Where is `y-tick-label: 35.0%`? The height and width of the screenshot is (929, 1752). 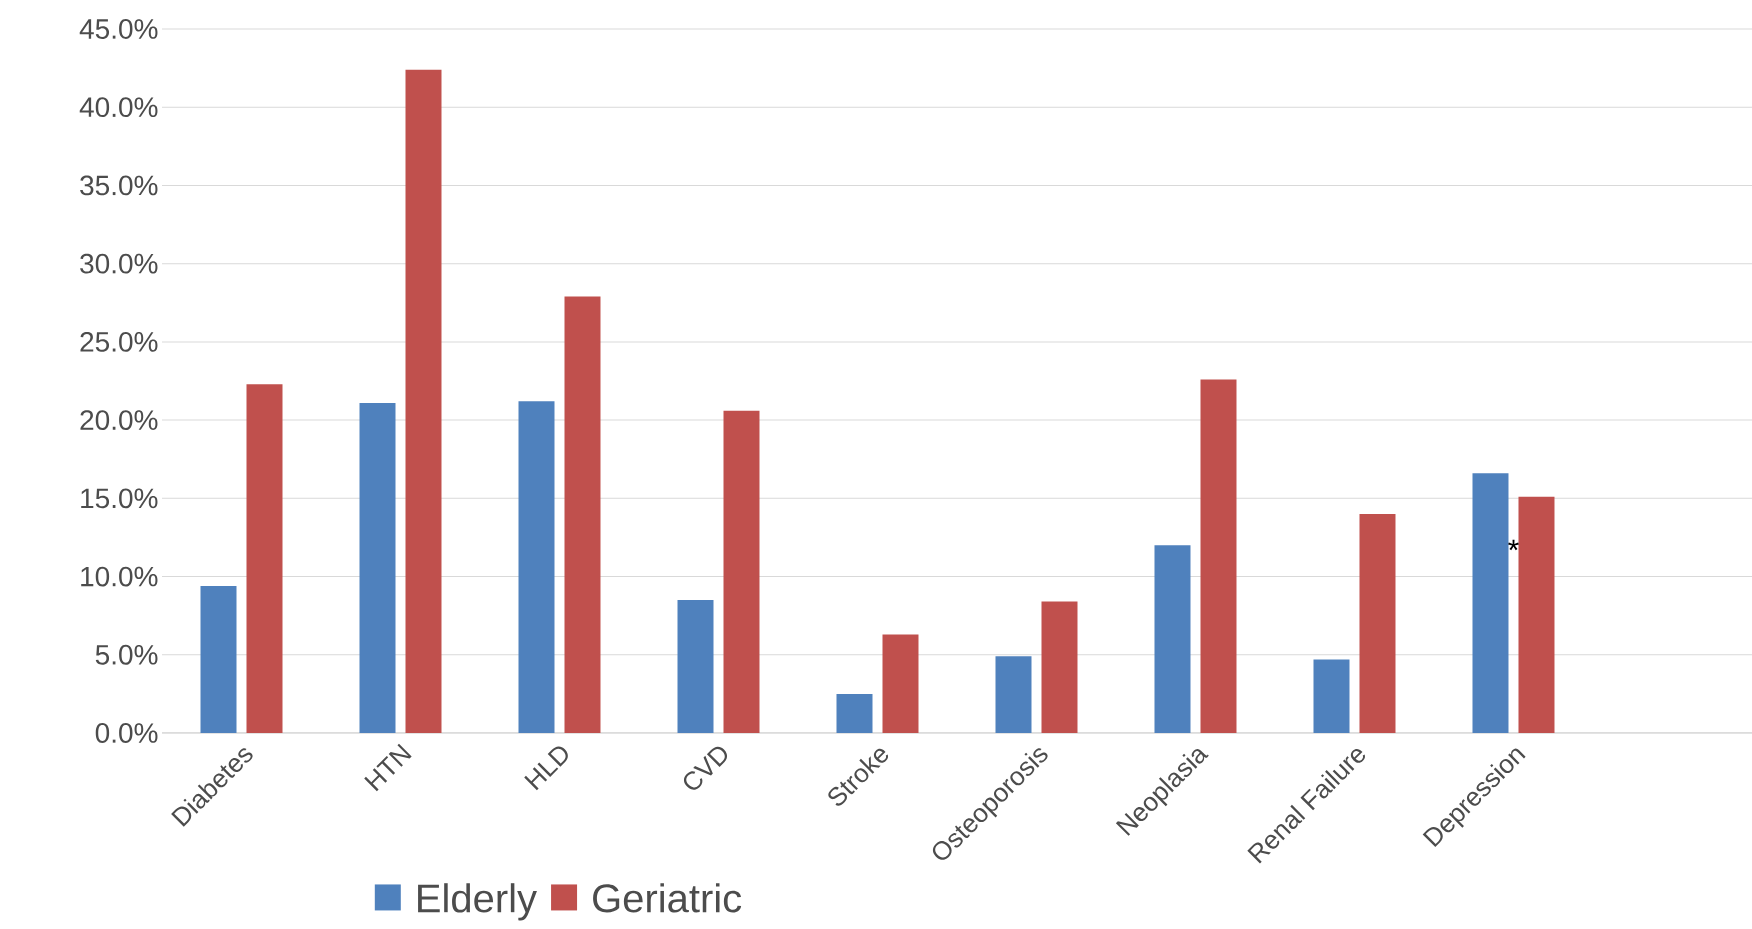
y-tick-label: 35.0% is located at coordinates (119, 185).